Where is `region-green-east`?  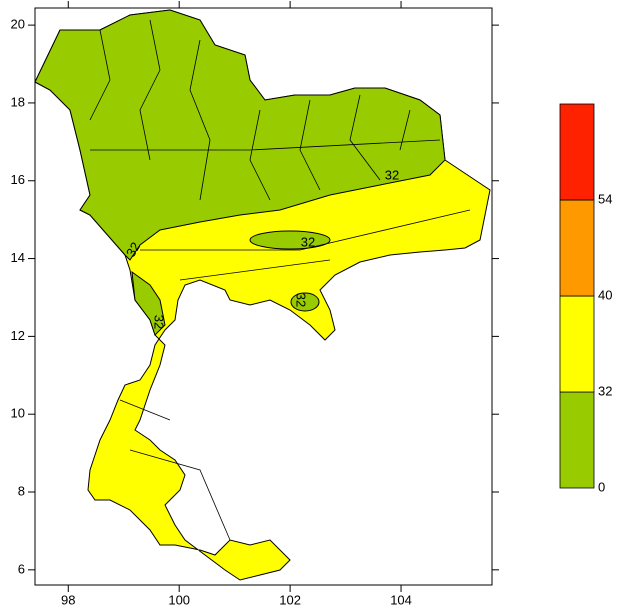 region-green-east is located at coordinates (305, 302).